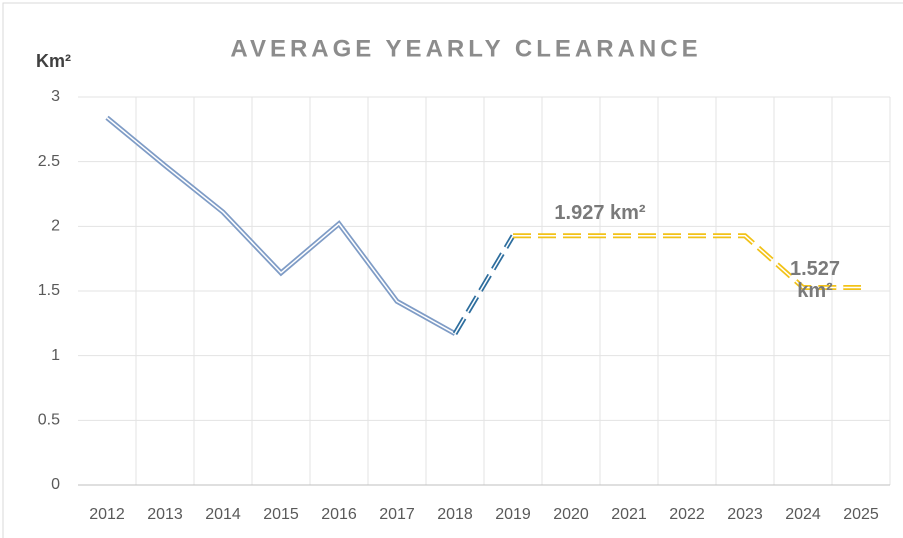 This screenshot has height=538, width=903. I want to click on y-tick-label: 2.5, so click(49, 161).